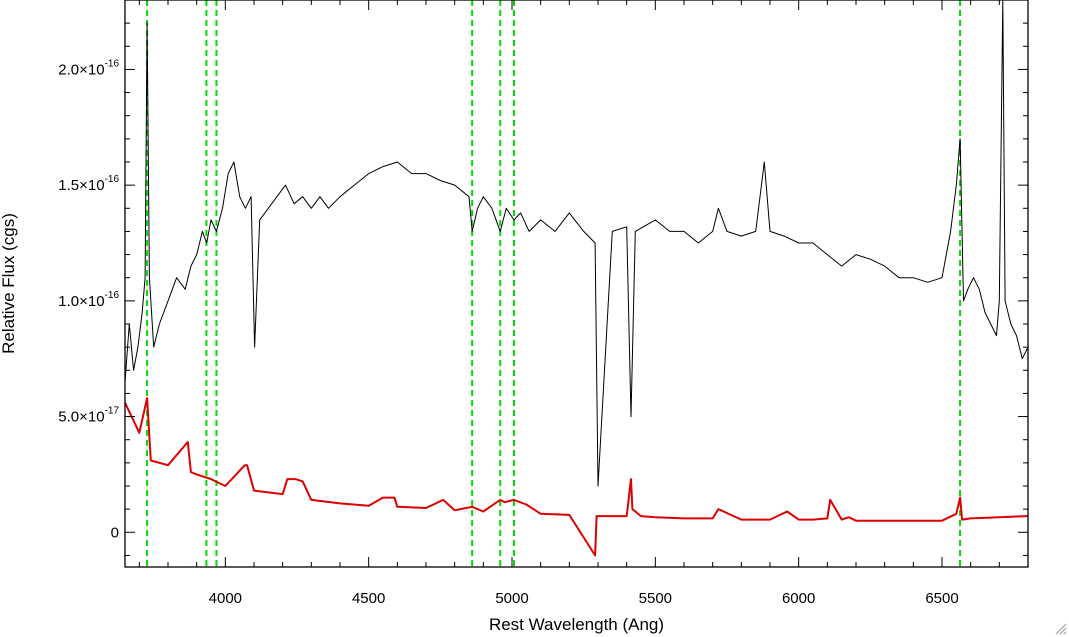 The image size is (1069, 637). What do you see at coordinates (798, 598) in the screenshot?
I see `x-tick-label: 6000` at bounding box center [798, 598].